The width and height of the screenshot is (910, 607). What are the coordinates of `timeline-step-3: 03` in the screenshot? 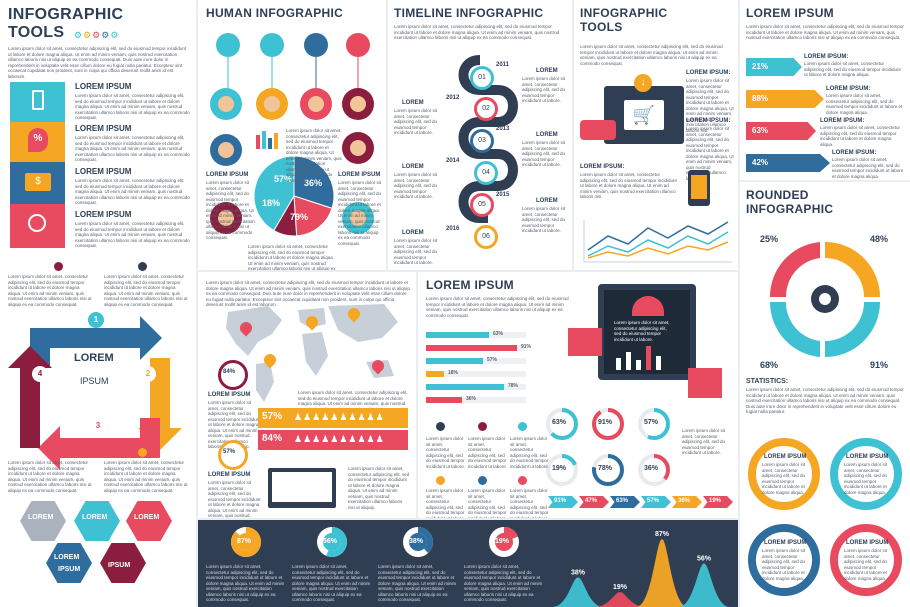 It's located at (482, 141).